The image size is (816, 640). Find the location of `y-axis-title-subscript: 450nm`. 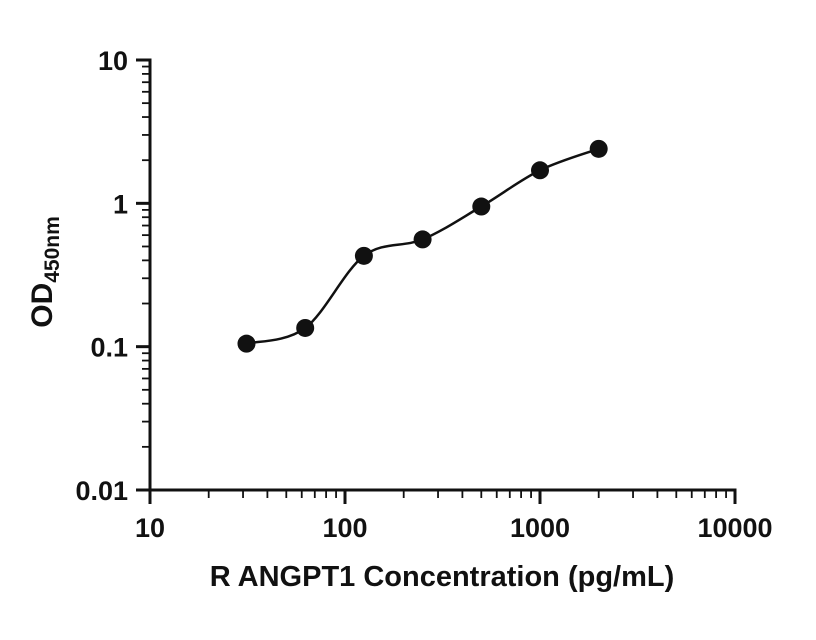

y-axis-title-subscript: 450nm is located at coordinates (52, 249).